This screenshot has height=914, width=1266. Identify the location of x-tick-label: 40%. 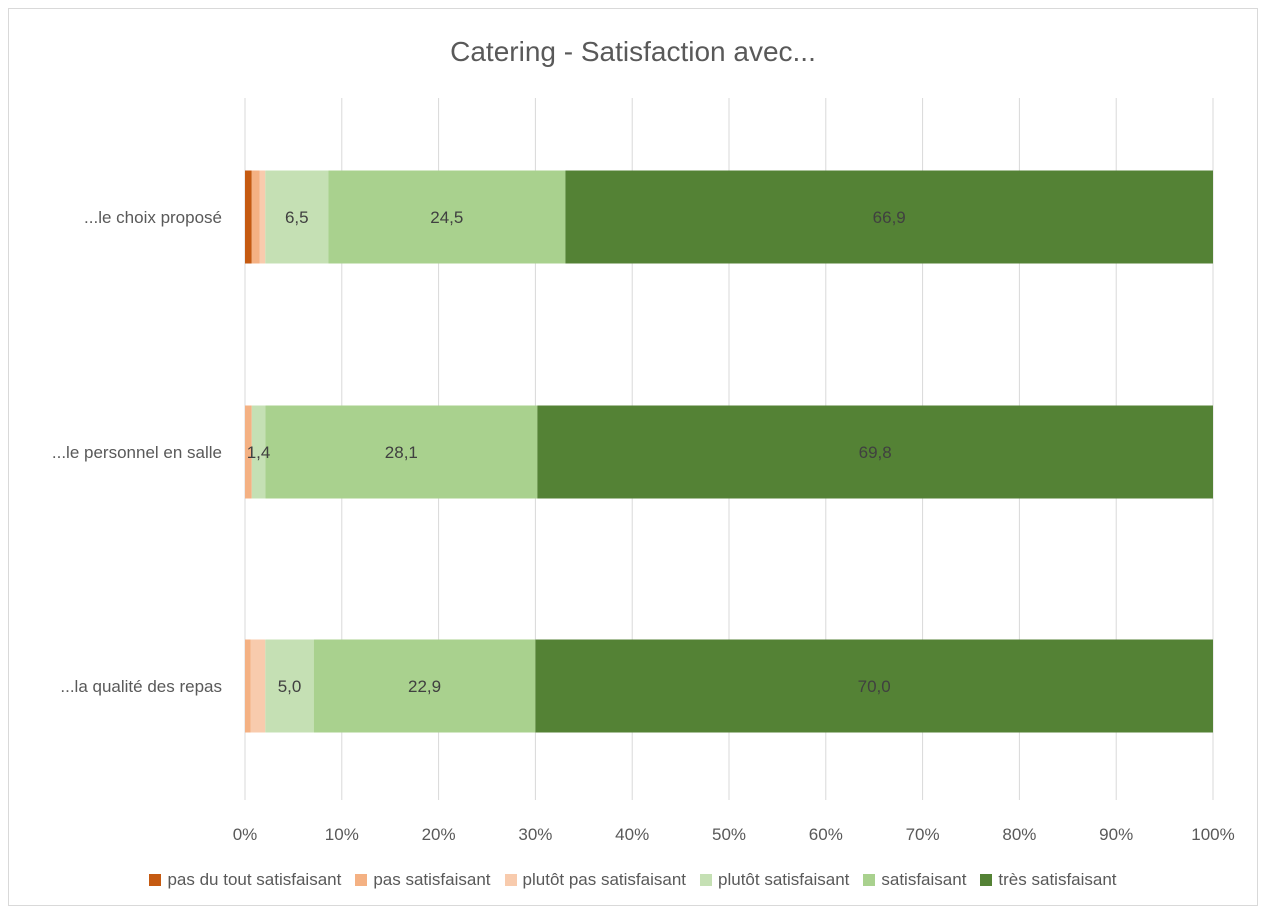
(632, 834).